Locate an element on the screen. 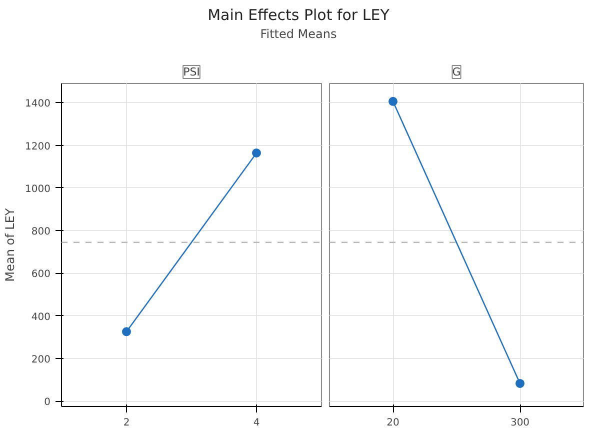 The image size is (595, 443). chart-title: PSI is located at coordinates (191, 72).